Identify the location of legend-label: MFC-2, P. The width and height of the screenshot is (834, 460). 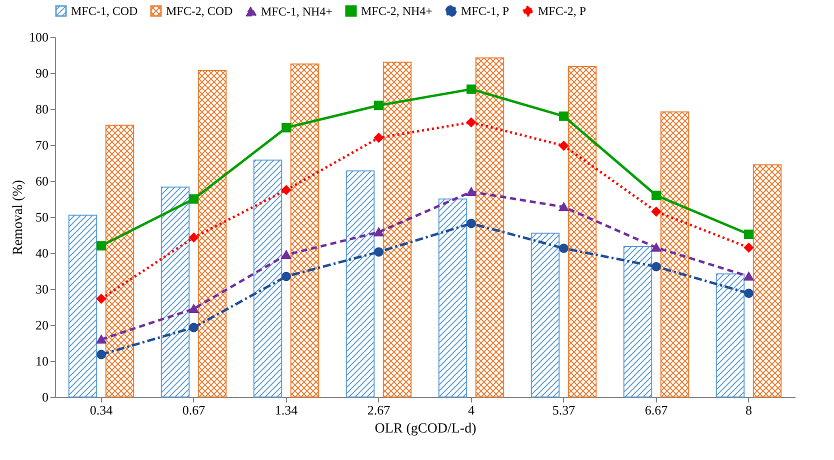
(562, 11).